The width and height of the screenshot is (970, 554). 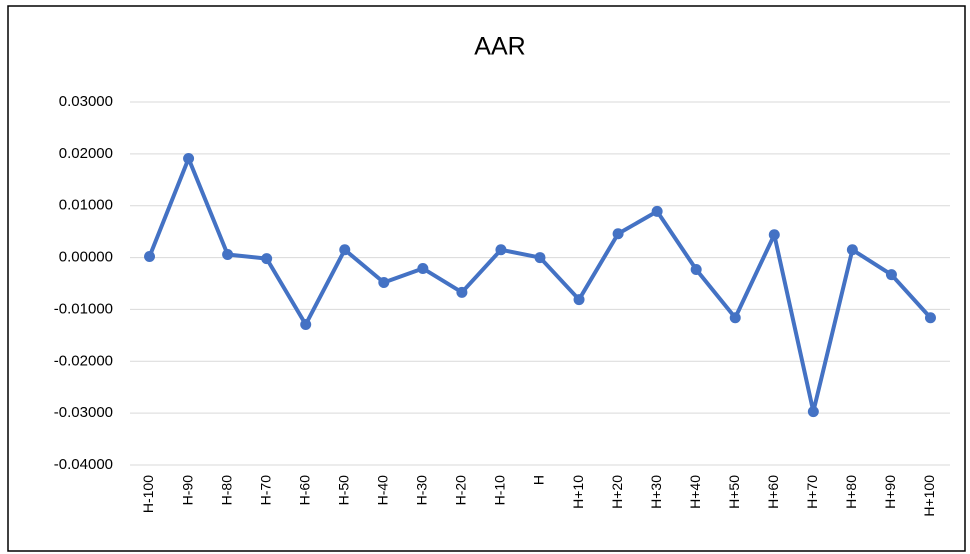 What do you see at coordinates (422, 490) in the screenshot?
I see `x-tick-label: H-30` at bounding box center [422, 490].